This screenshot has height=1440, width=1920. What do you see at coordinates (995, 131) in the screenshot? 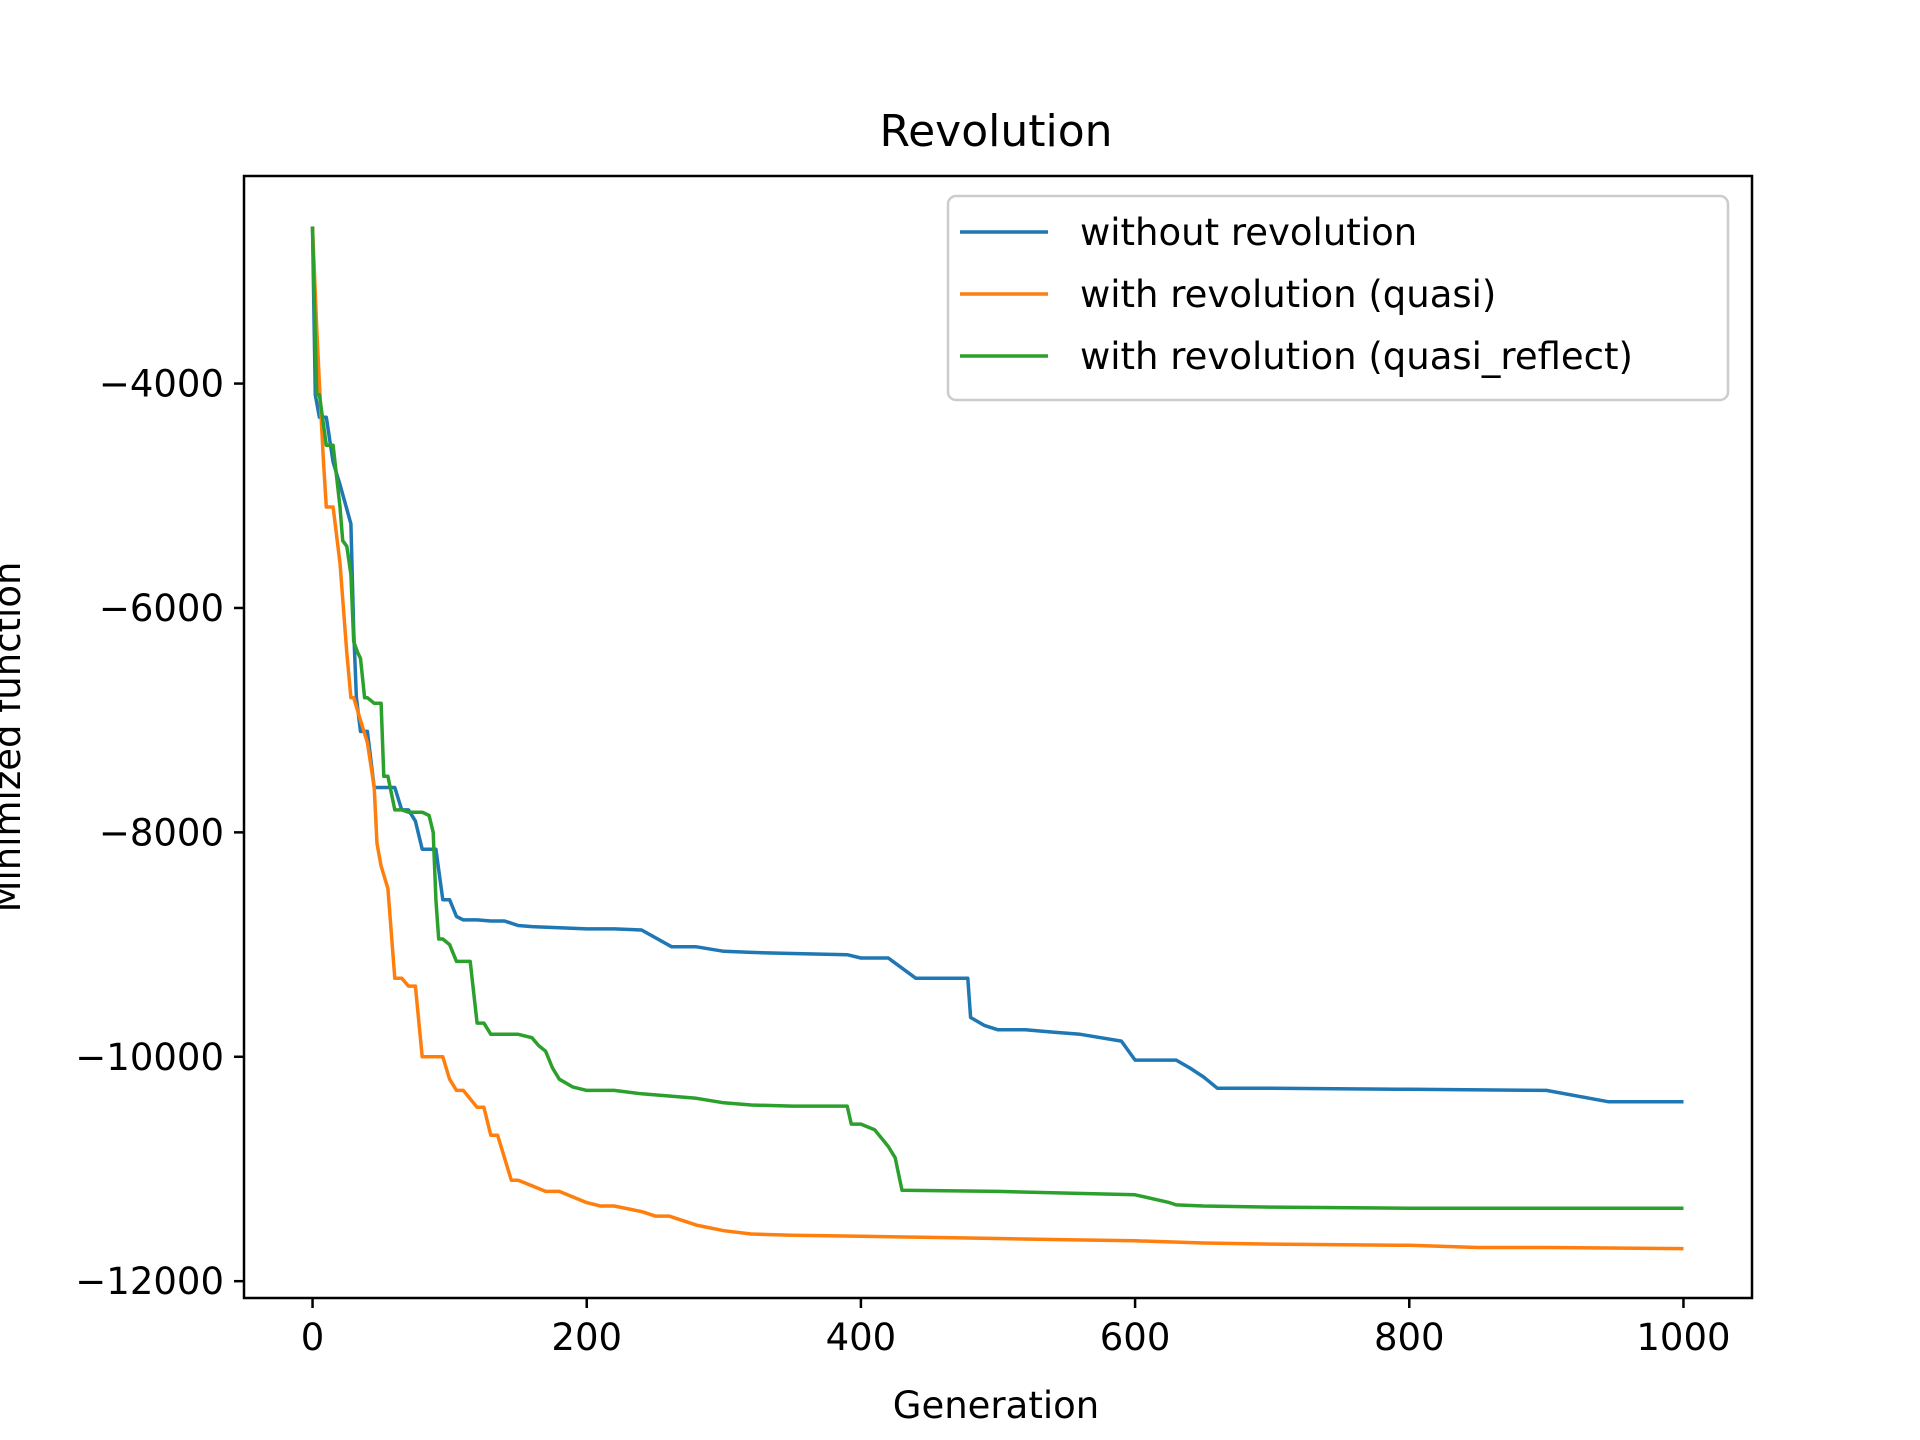
I see `chart-title: Revolution` at bounding box center [995, 131].